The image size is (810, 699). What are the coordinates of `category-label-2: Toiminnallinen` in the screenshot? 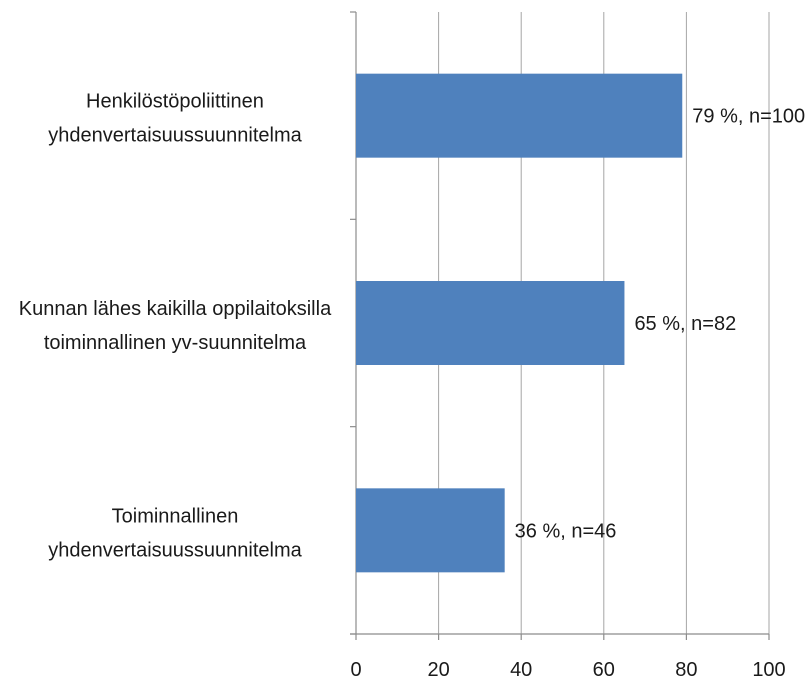 It's located at (175, 516).